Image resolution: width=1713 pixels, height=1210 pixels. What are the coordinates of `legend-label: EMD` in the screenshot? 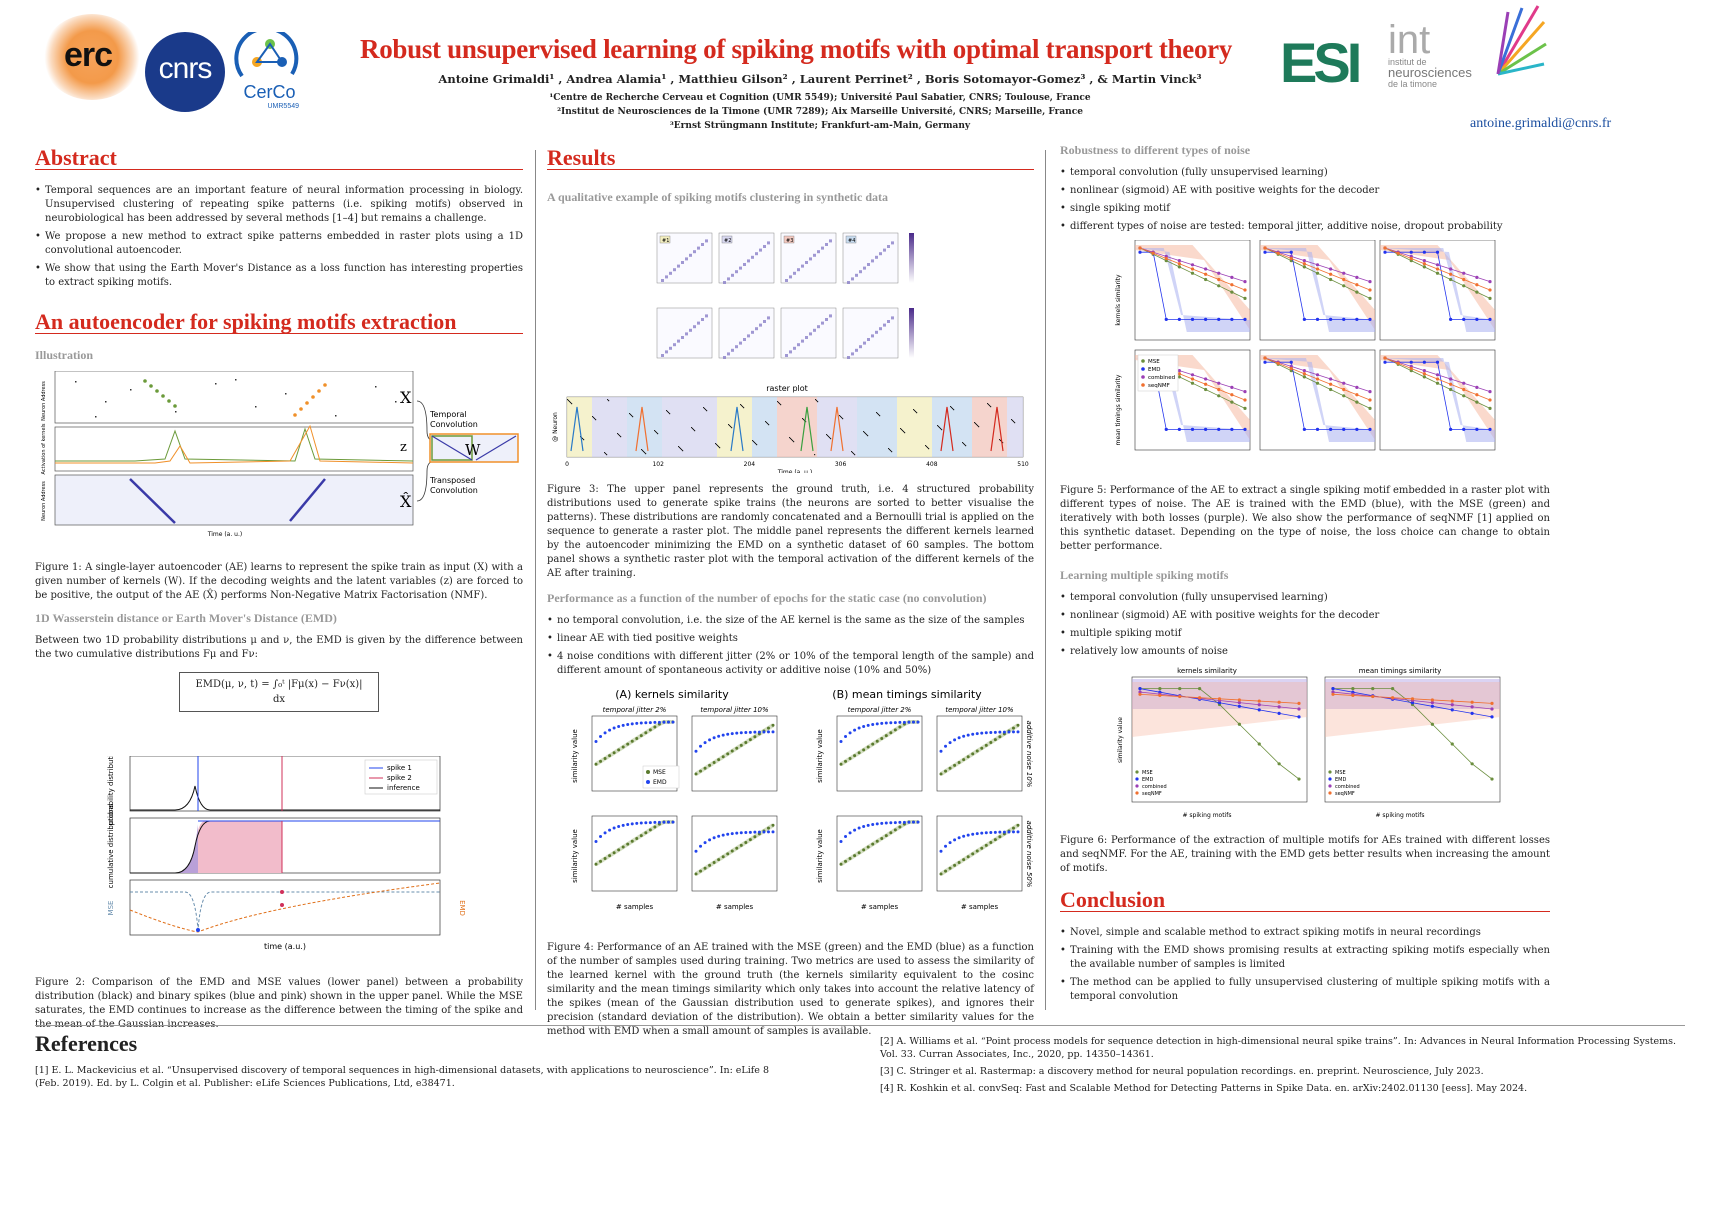 It's located at (1147, 780).